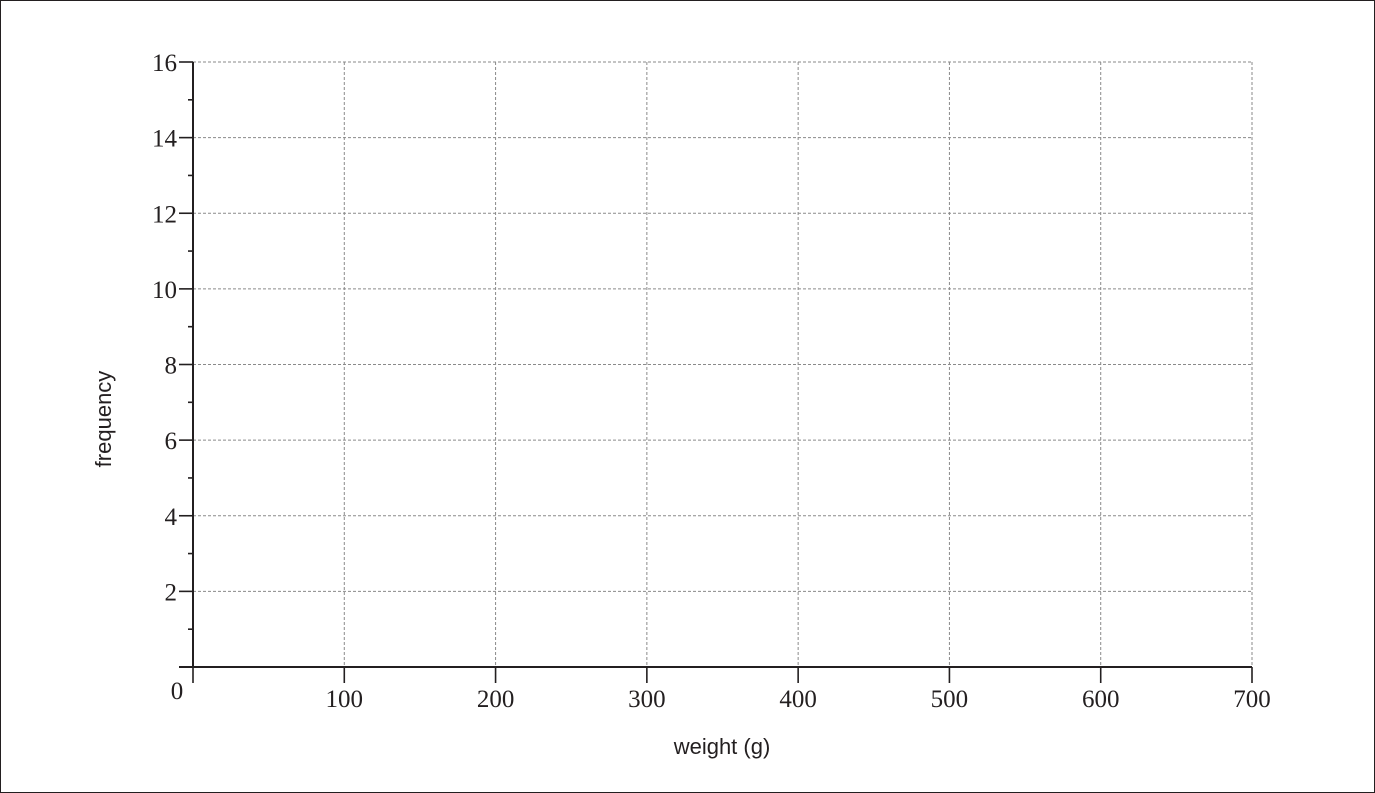 This screenshot has width=1375, height=793. I want to click on y-tick-label: 16, so click(164, 63).